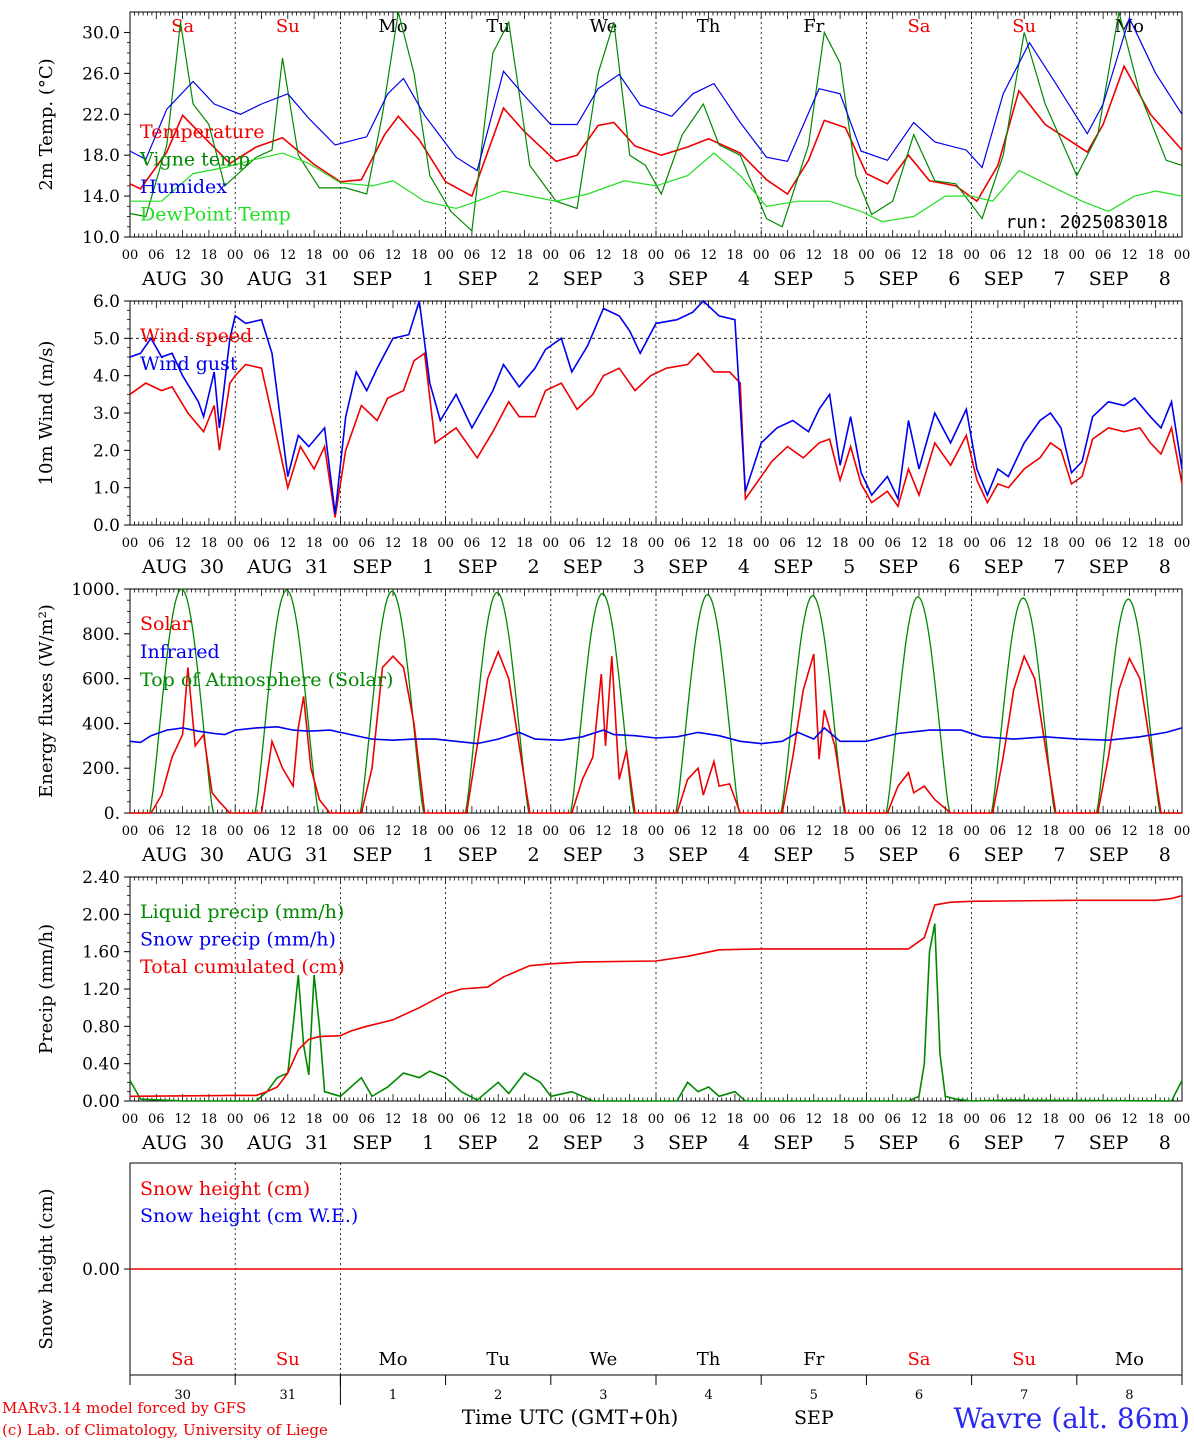  I want to click on day-axis-day: 7, so click(1060, 855).